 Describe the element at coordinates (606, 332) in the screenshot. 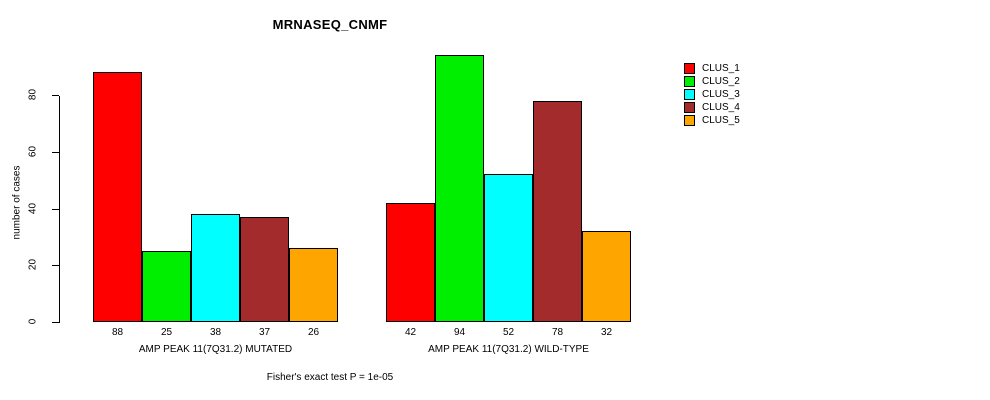

I see `bar-value-label: 32` at that location.